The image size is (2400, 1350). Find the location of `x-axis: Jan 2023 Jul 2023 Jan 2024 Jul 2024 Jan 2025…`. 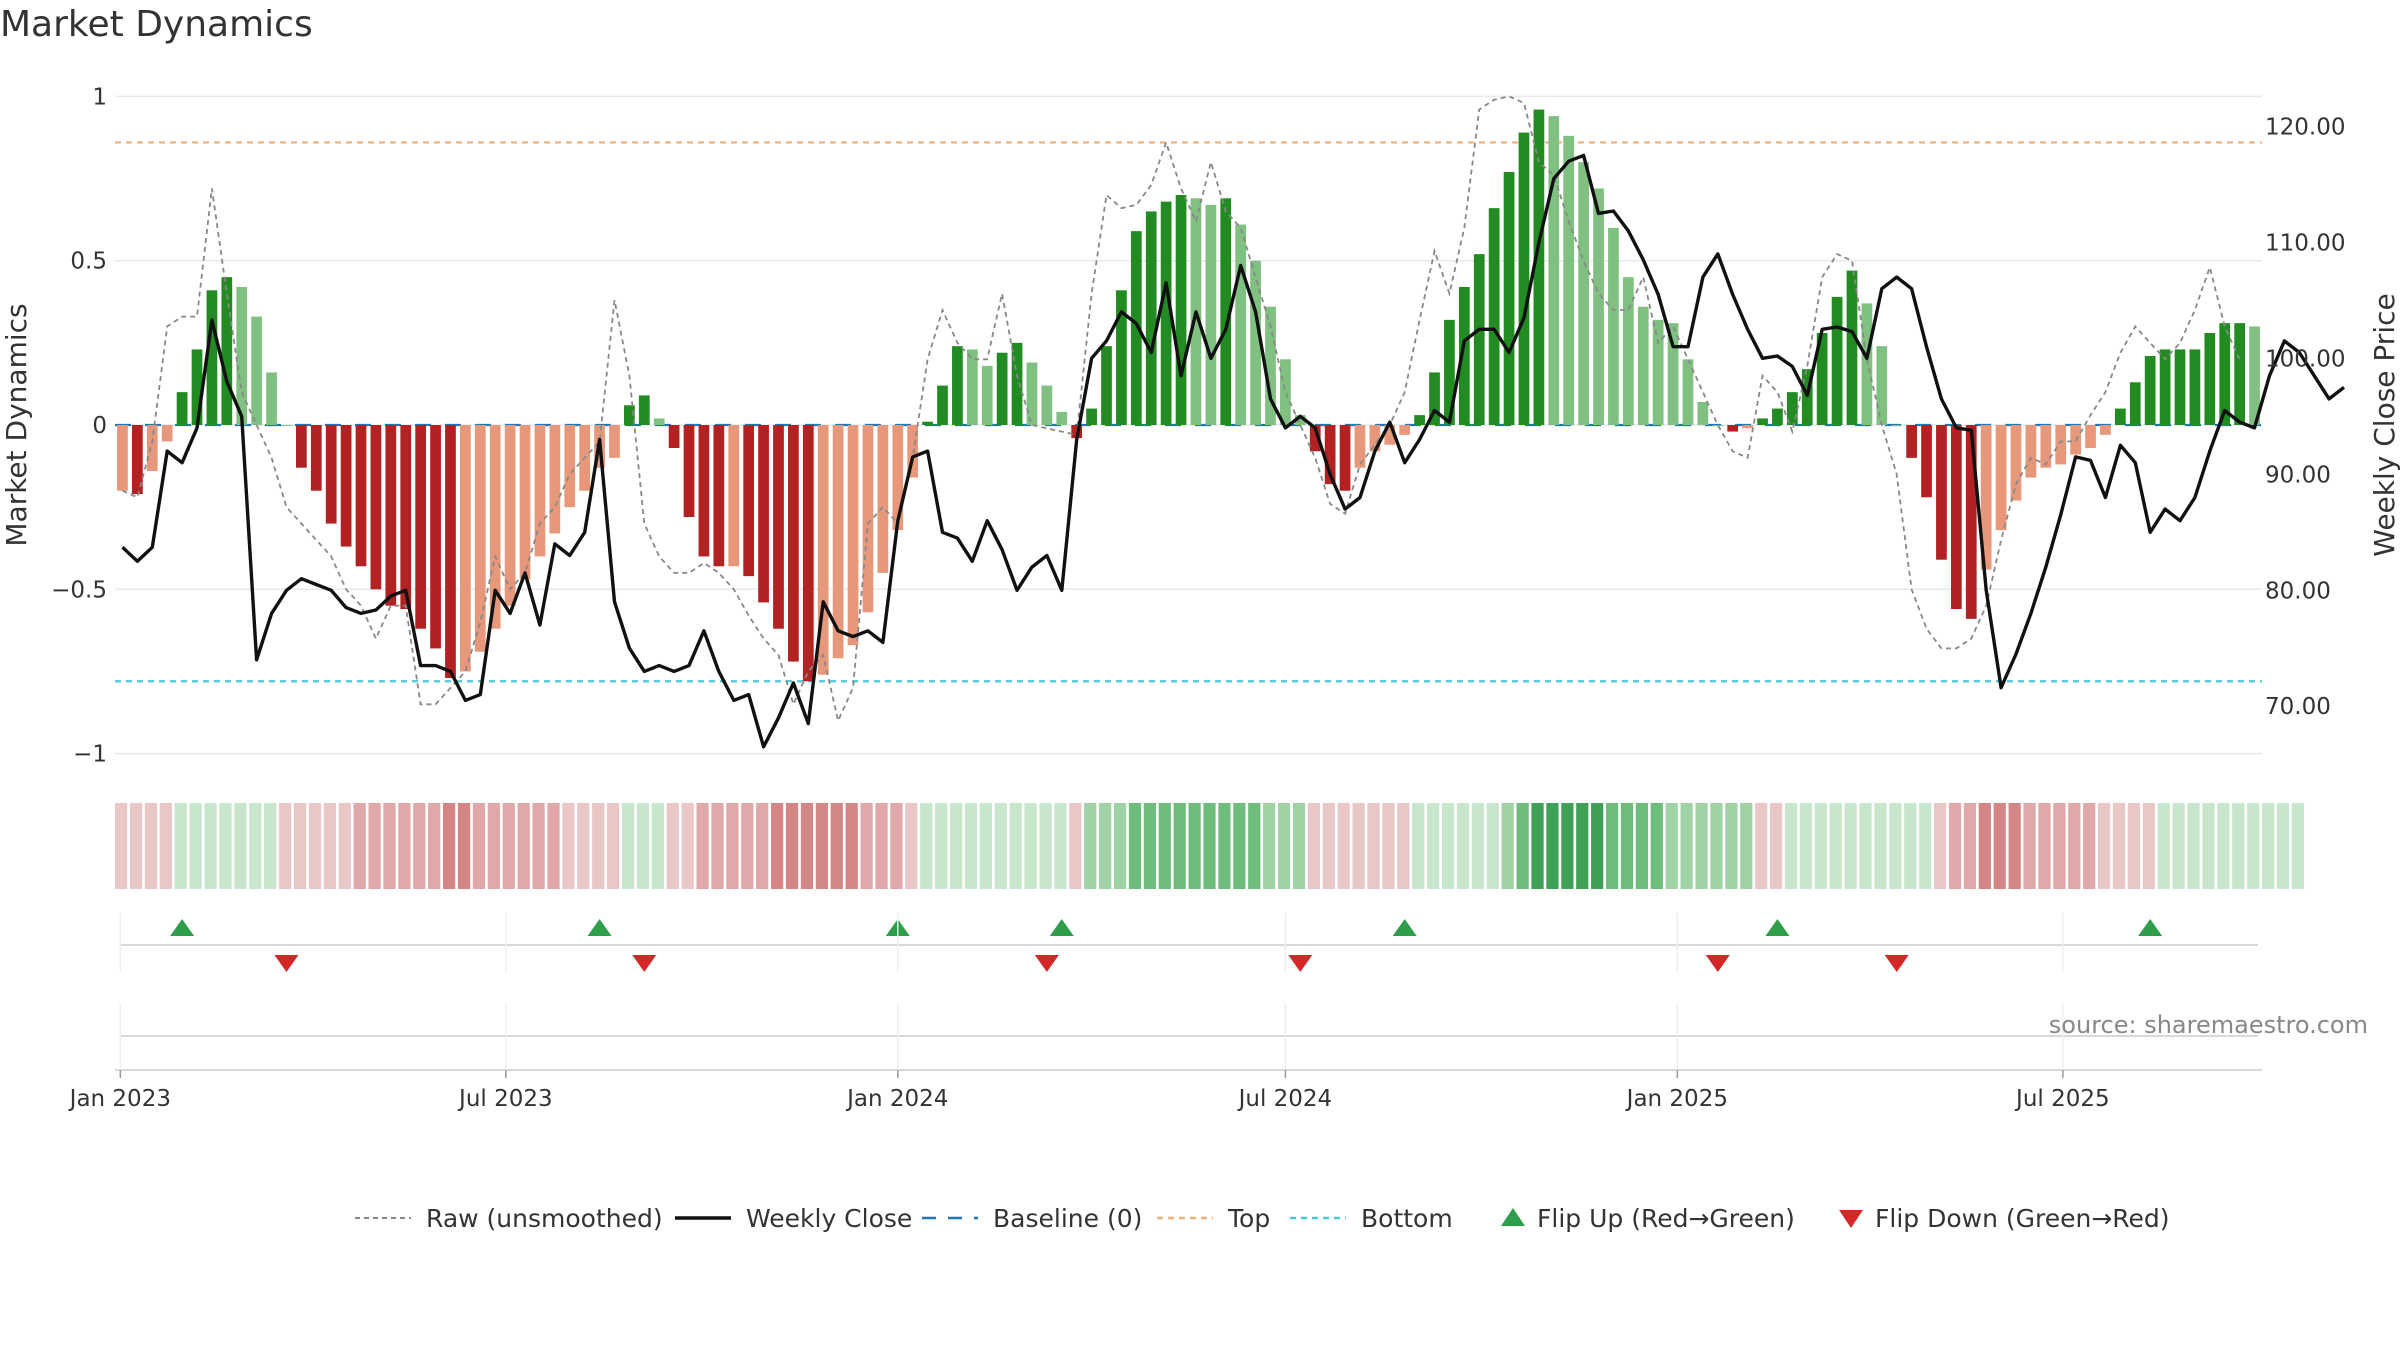

x-axis: Jan 2023 Jul 2023 Jan 2024 Jul 2024 Jan 2025… is located at coordinates (1165, 1012).